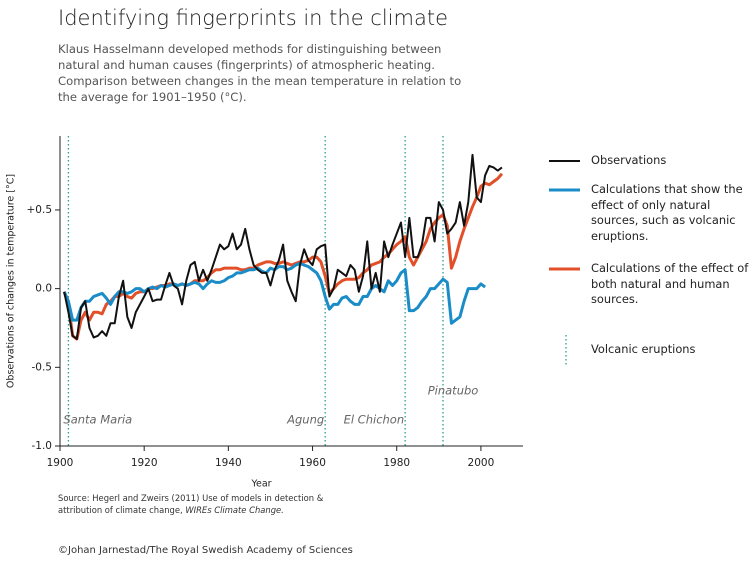  Describe the element at coordinates (629, 160) in the screenshot. I see `legend-label: Observations` at that location.